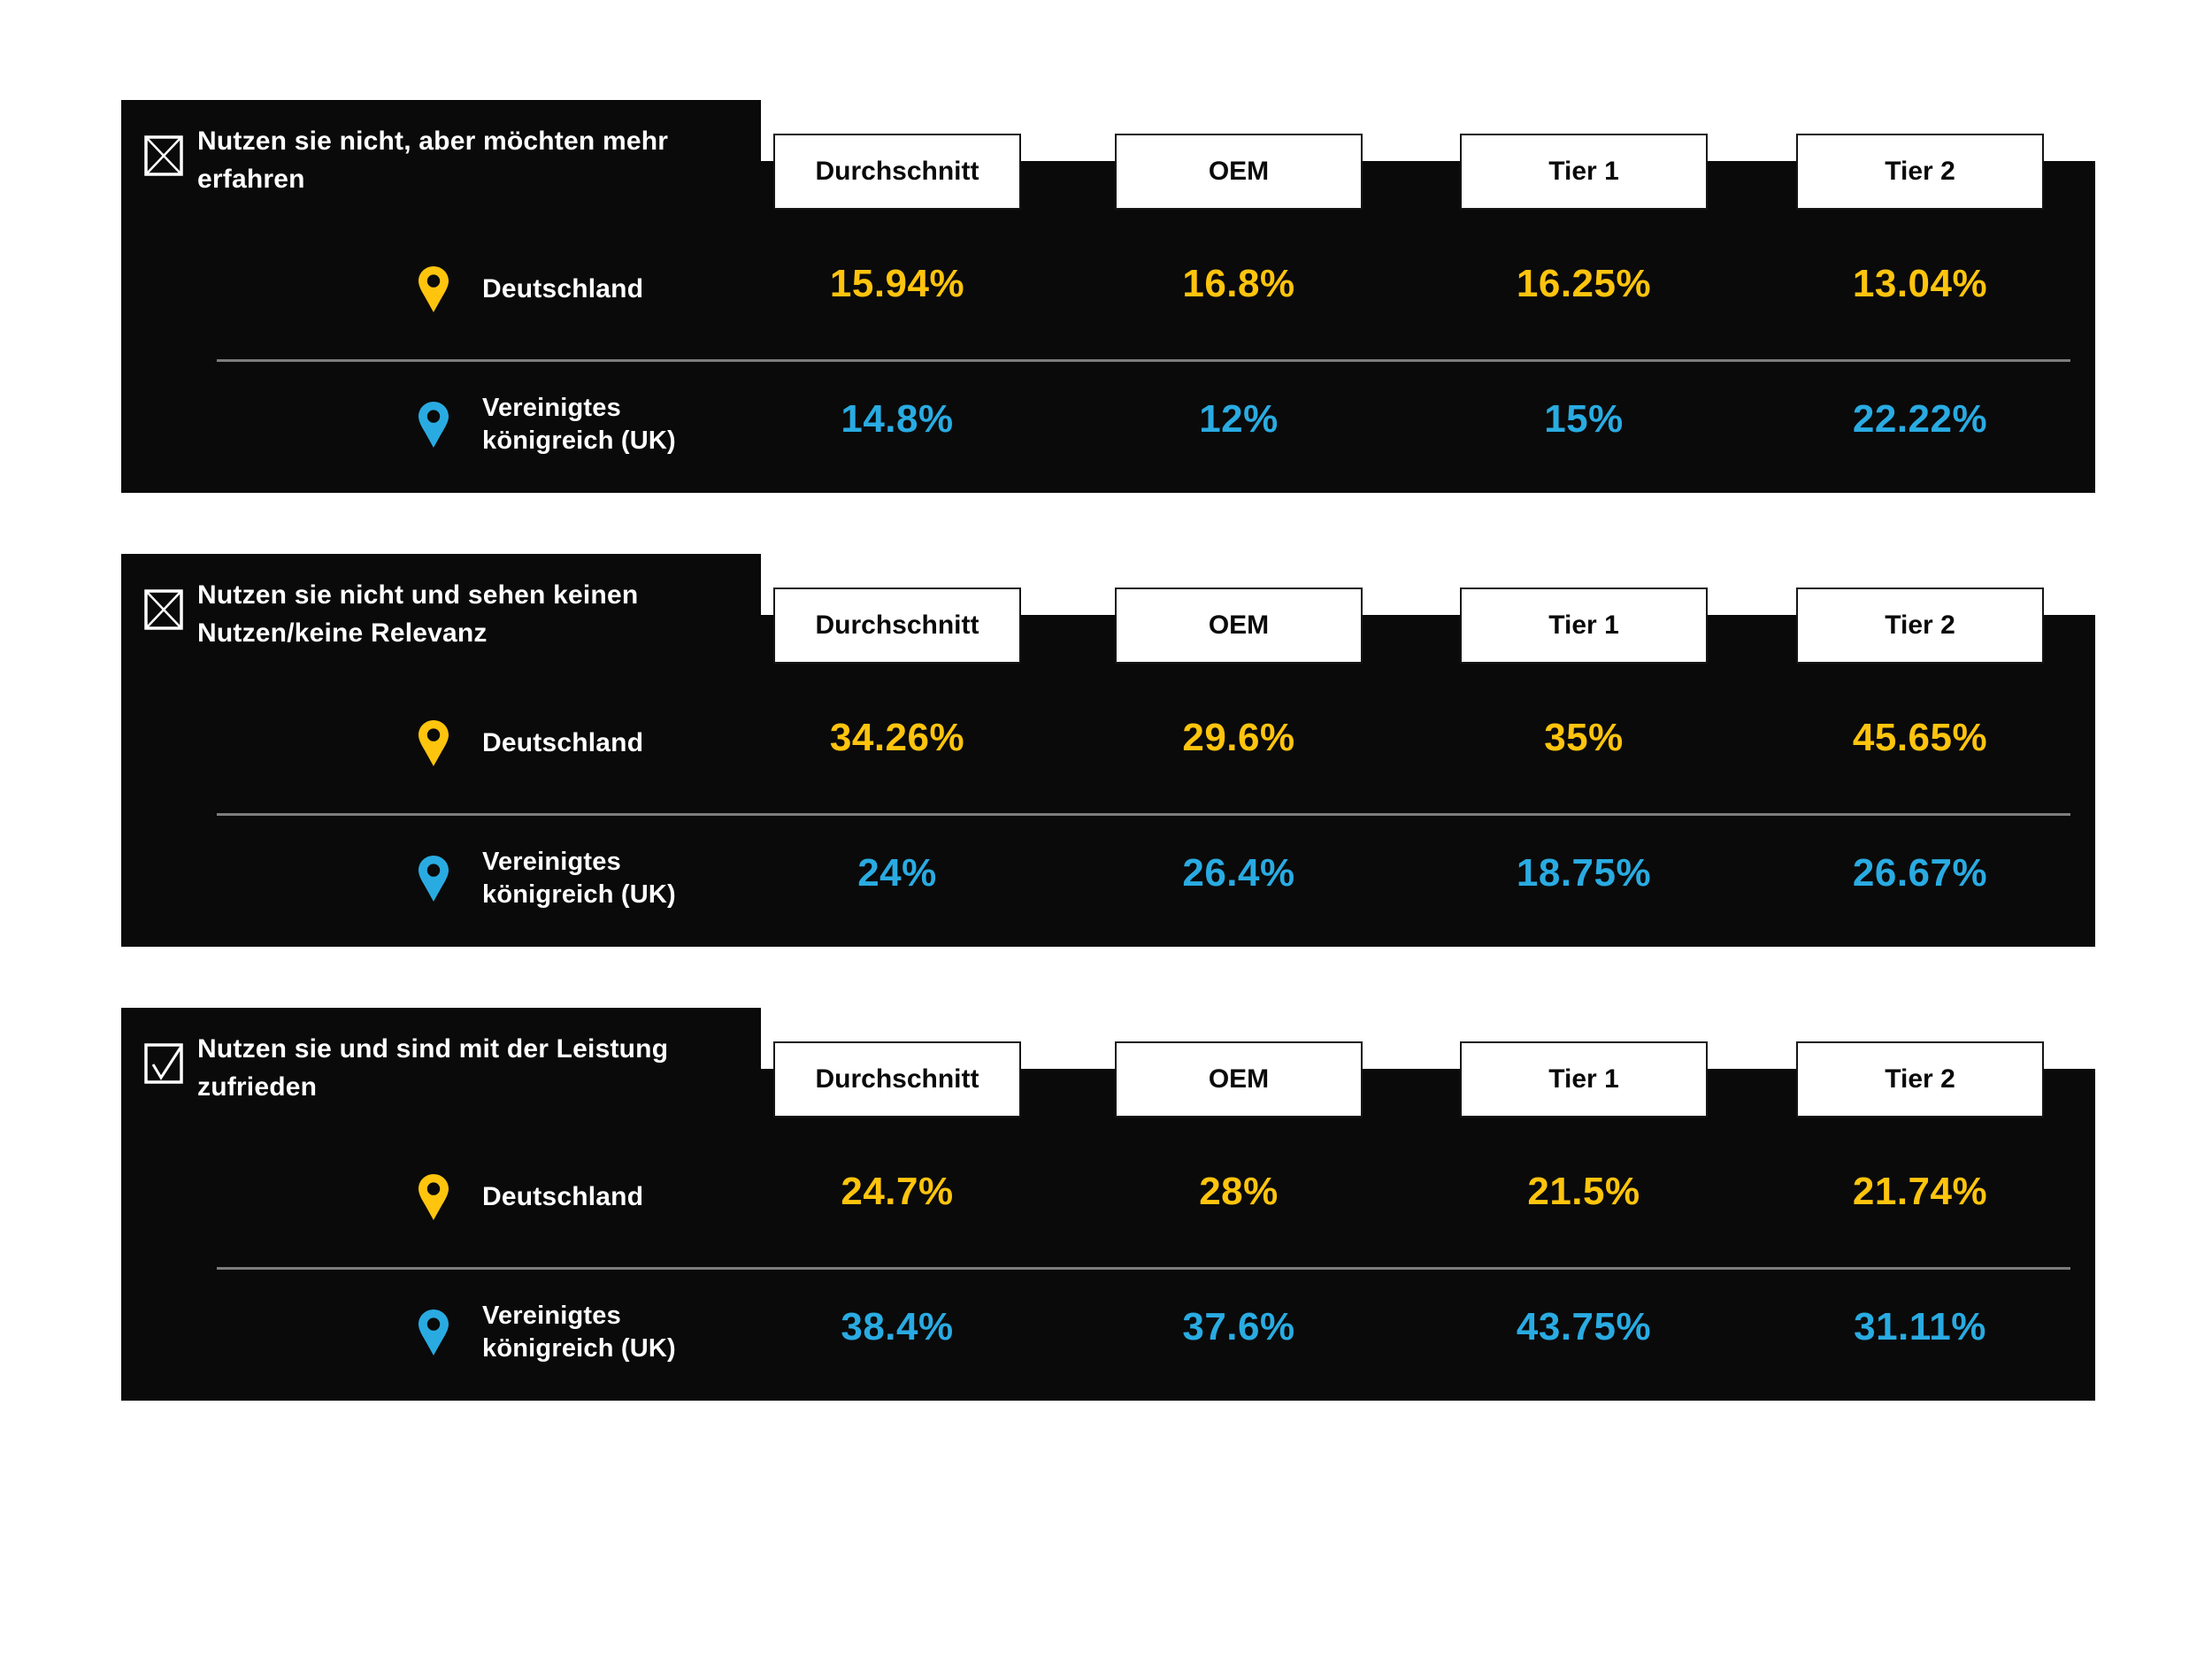  Describe the element at coordinates (898, 1326) in the screenshot. I see `value-cell: 38.4%` at that location.